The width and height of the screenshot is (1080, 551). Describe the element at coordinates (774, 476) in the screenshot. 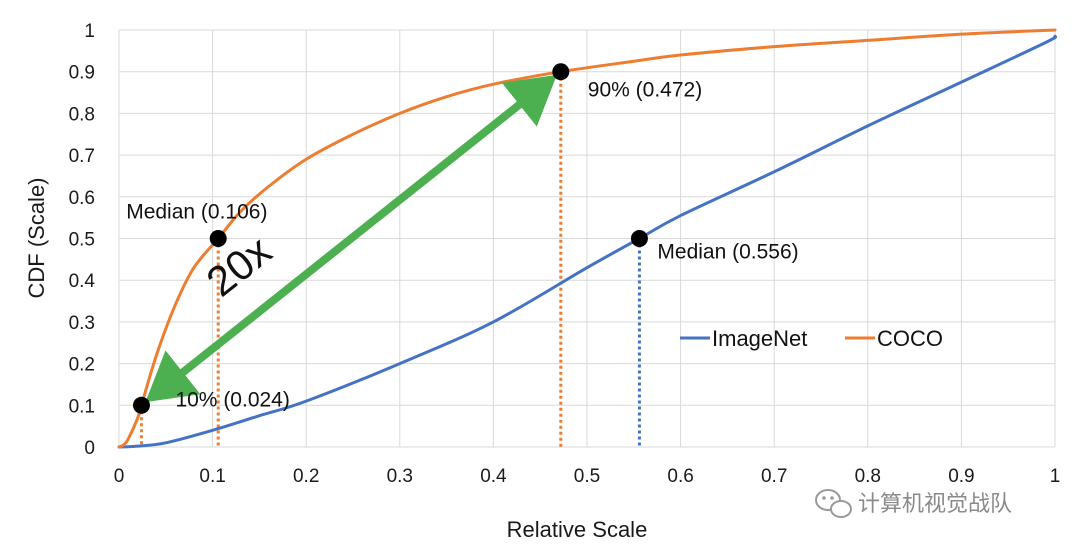

I see `x-tick-label: 0.7` at that location.